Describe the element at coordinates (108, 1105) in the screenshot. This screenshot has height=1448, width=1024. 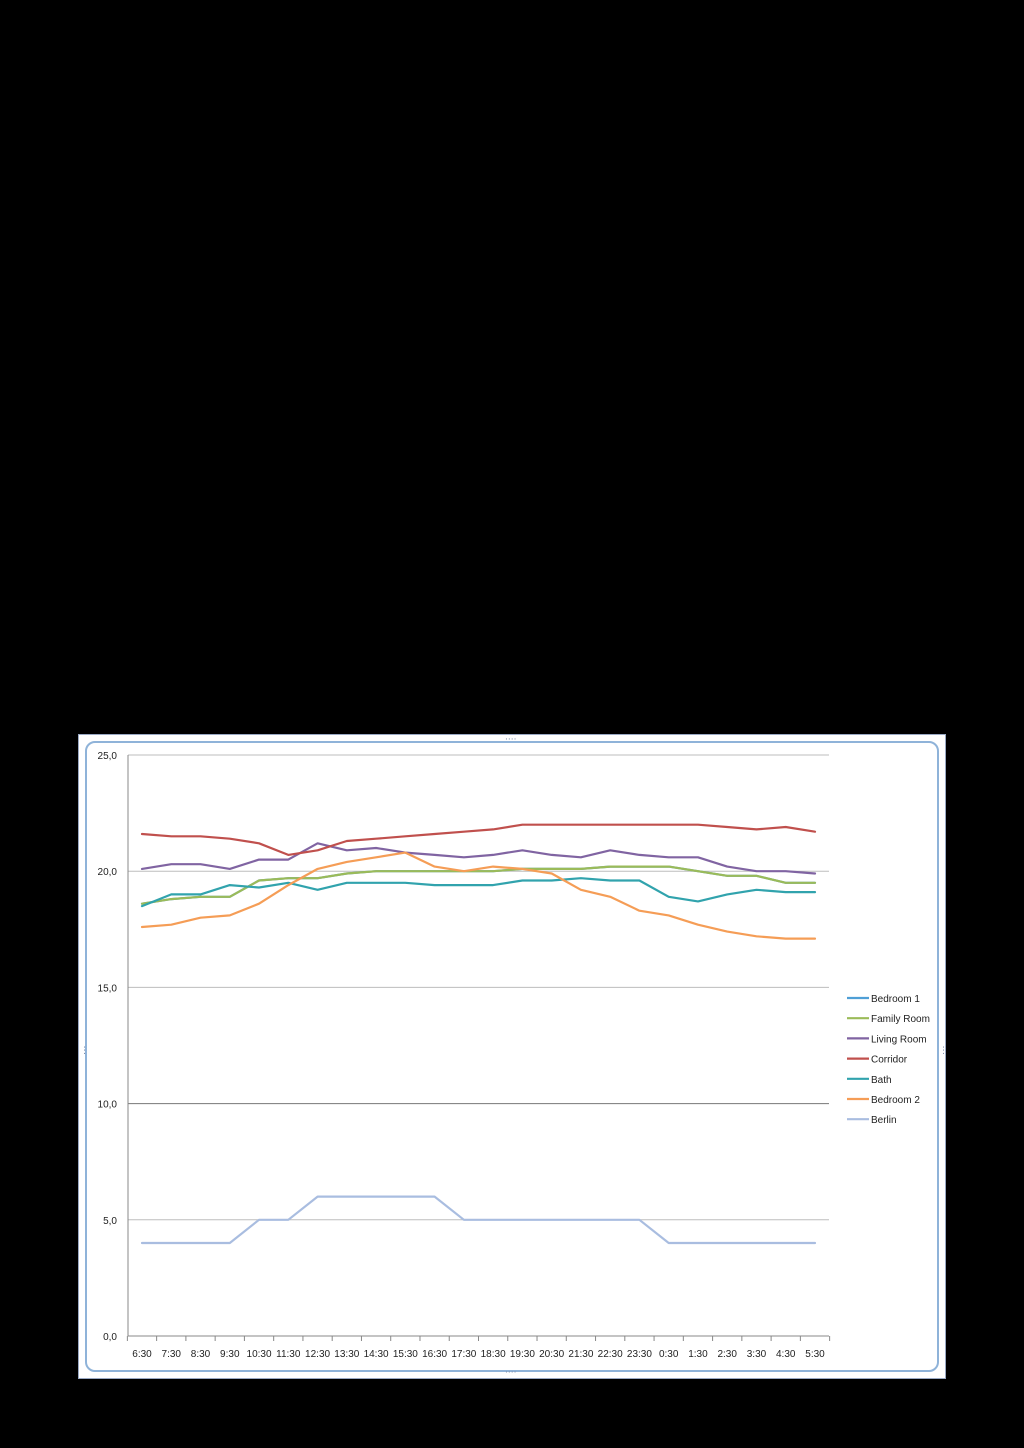
I see `y-tick-label: 10,0` at that location.